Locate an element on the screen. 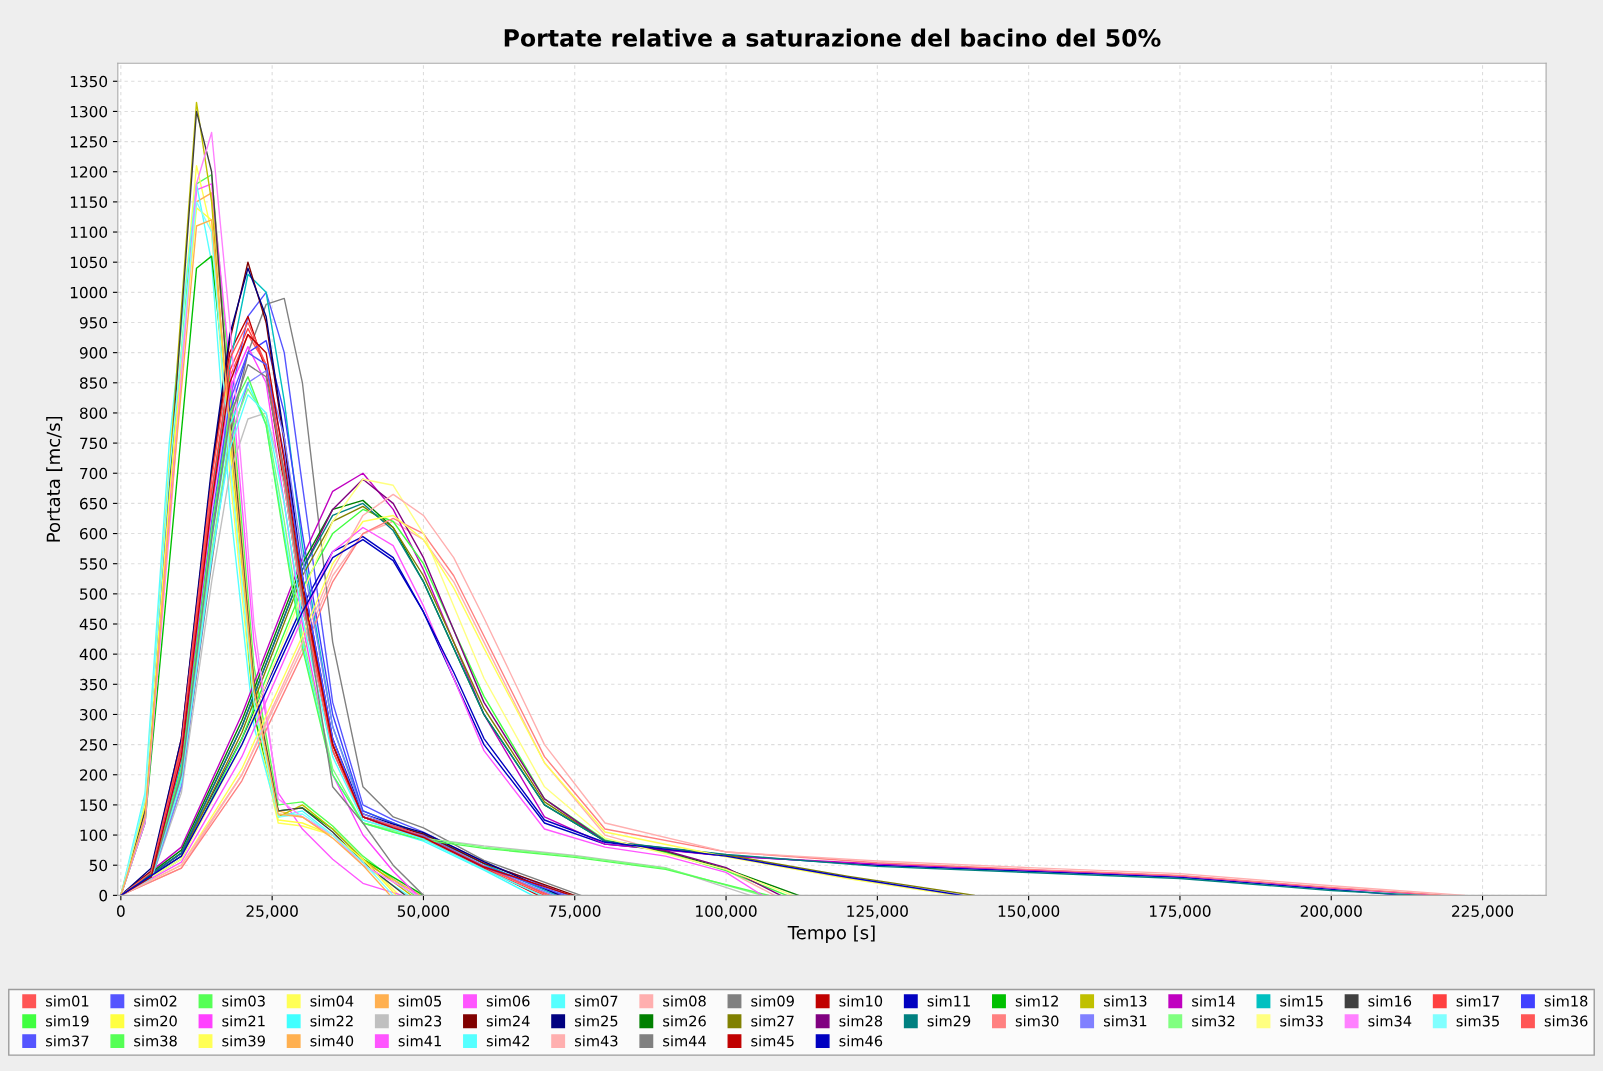  y-tick-label: 50 is located at coordinates (98, 865).